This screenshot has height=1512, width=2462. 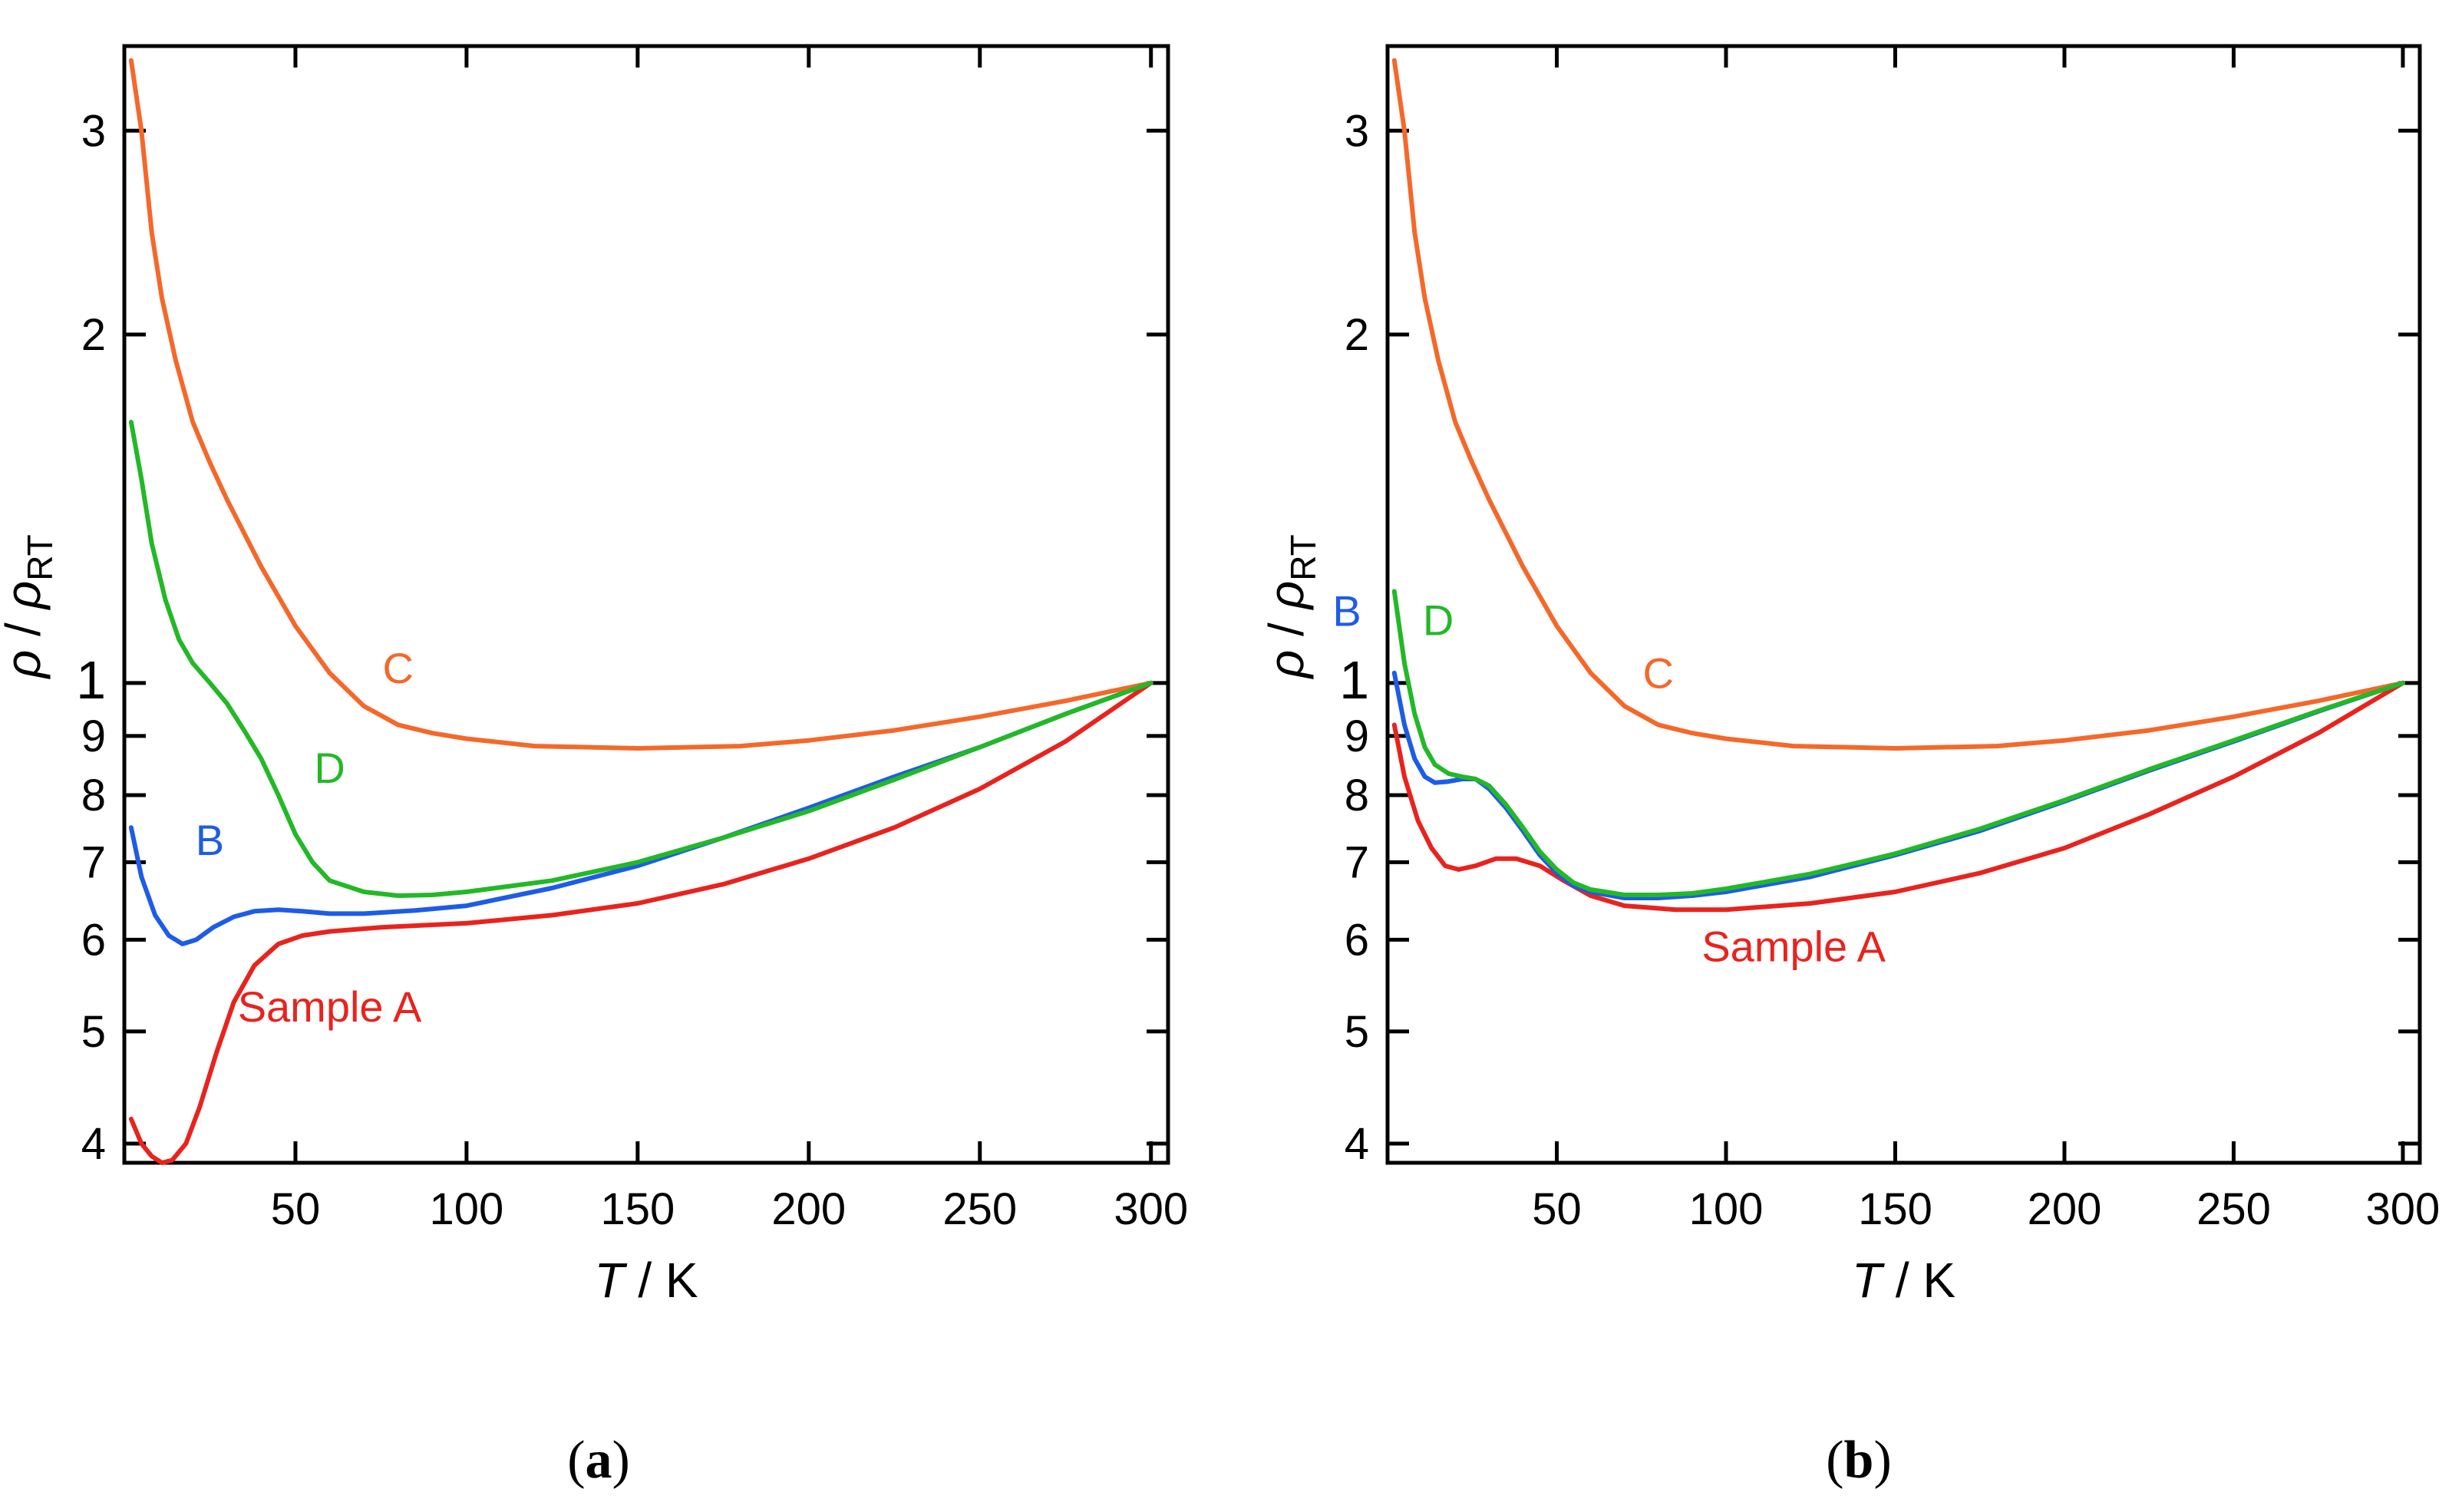 What do you see at coordinates (1859, 1461) in the screenshot?
I see `panel-caption-b: (b)` at bounding box center [1859, 1461].